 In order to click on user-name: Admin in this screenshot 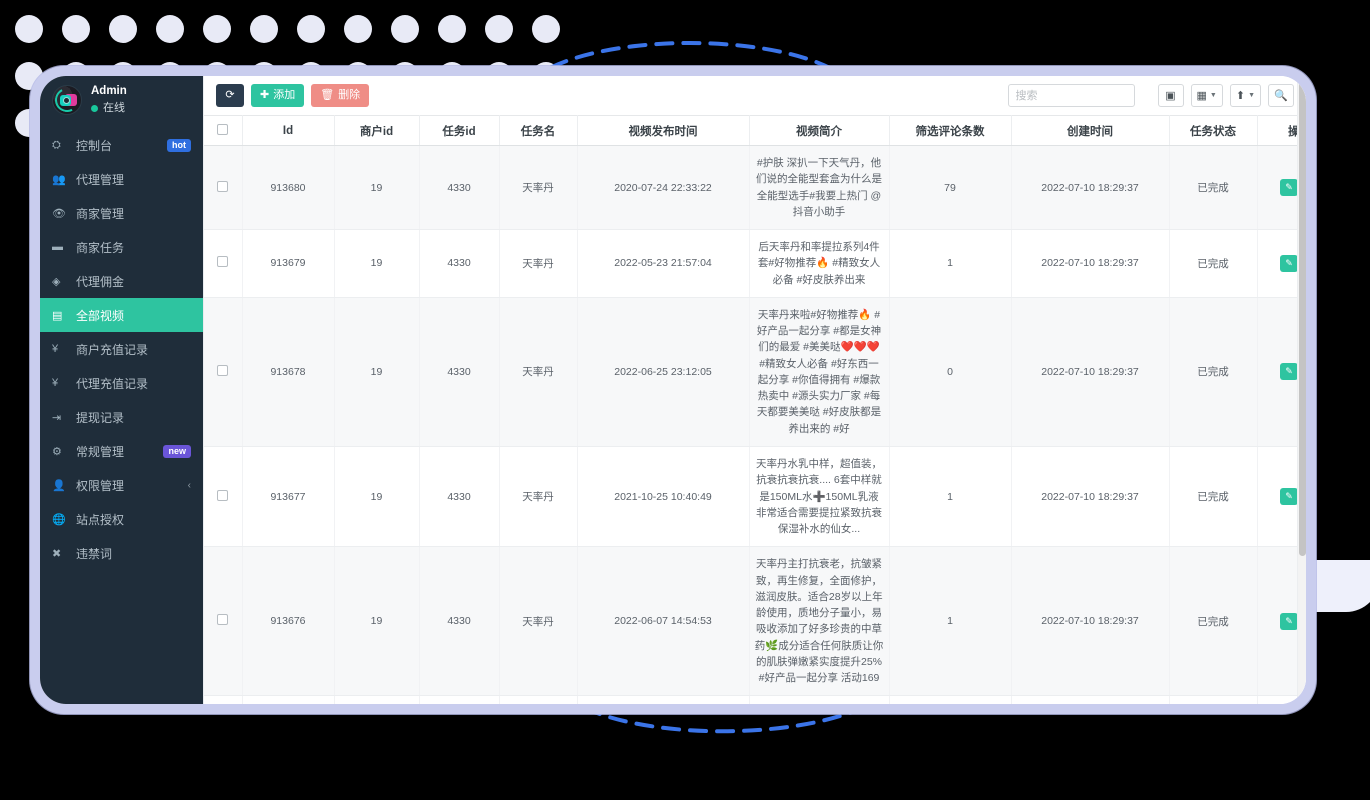, I will do `click(109, 91)`.